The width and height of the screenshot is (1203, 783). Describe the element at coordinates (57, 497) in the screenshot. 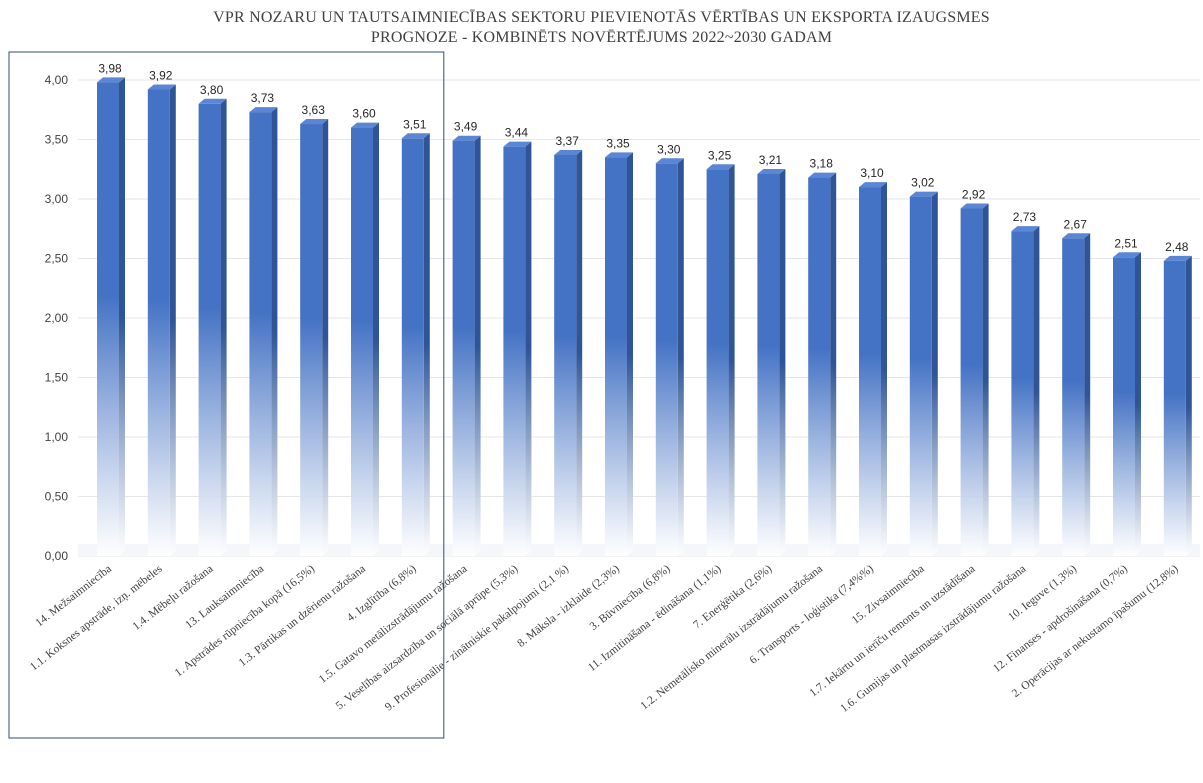

I see `y-tick-label: 0,50` at that location.